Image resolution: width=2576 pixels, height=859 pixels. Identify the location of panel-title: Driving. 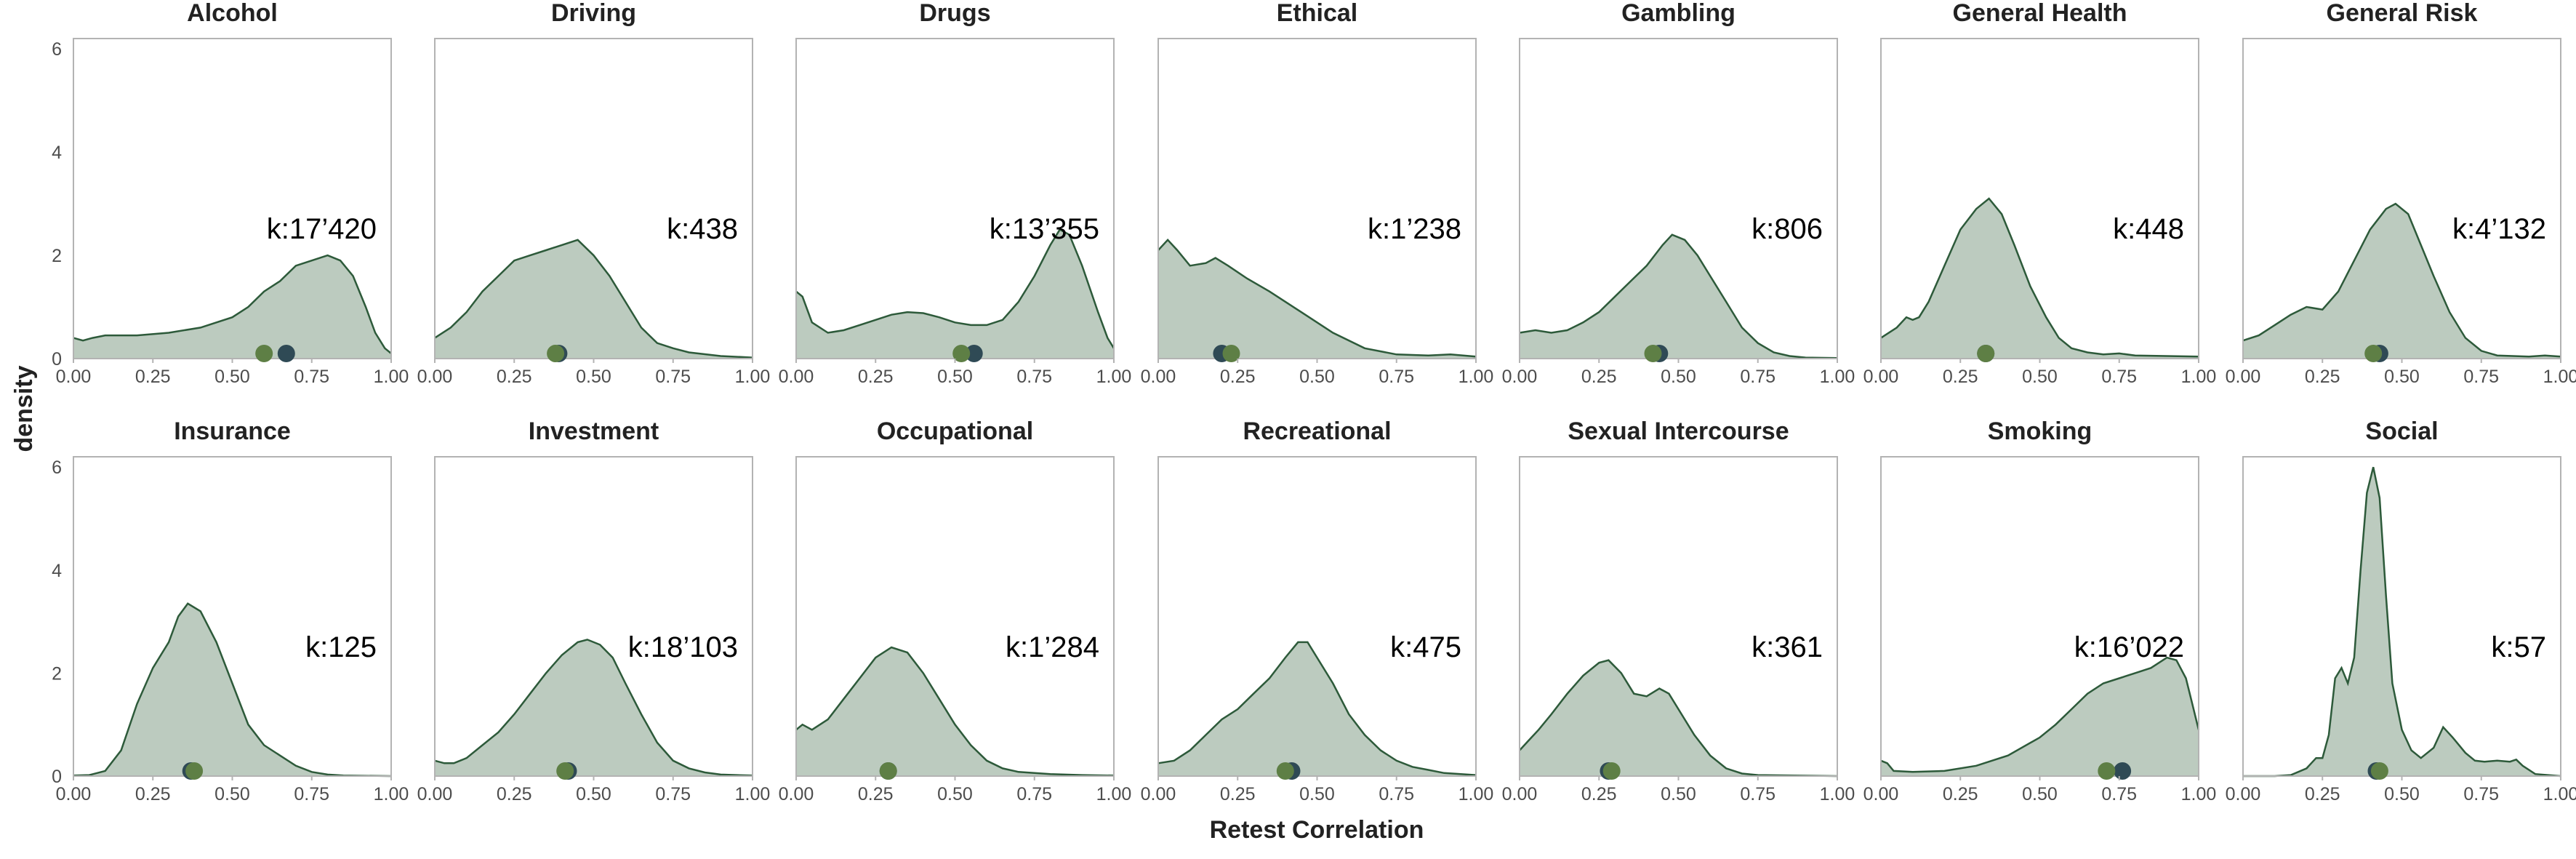
(593, 13).